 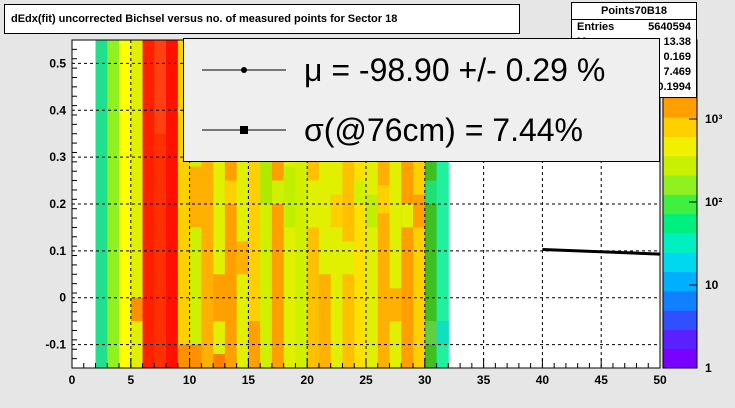 I want to click on legend-entry-mu: μ = -98.90 +/- 0.29 %, so click(x=421, y=70).